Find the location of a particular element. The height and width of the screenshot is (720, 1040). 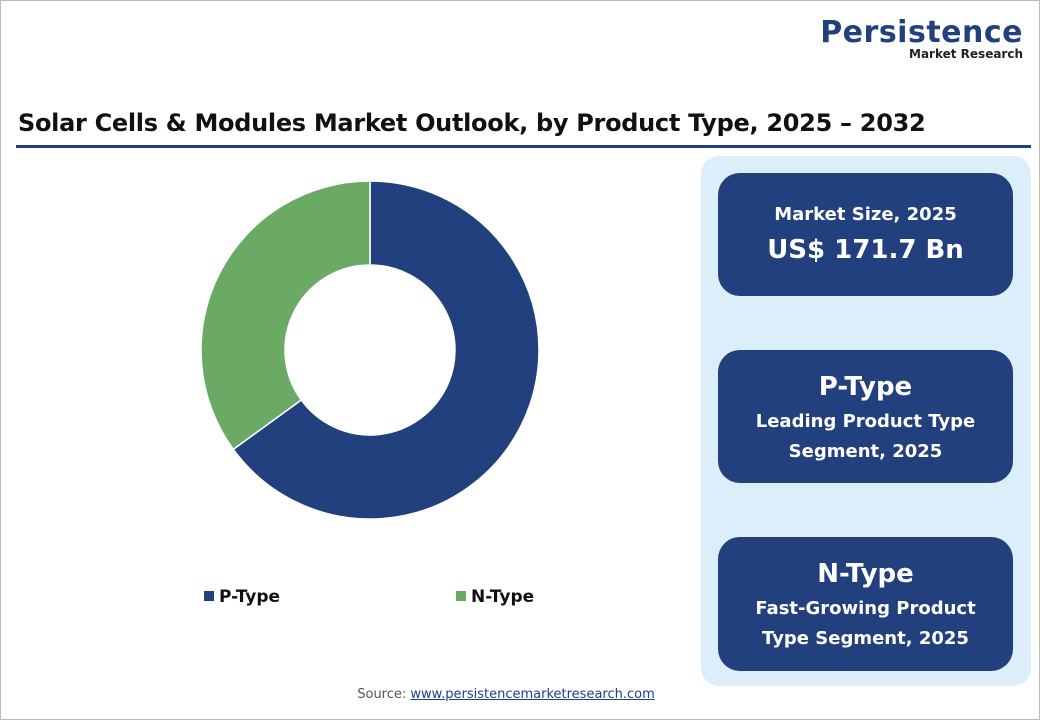

card-heading: N-Type is located at coordinates (865, 574).